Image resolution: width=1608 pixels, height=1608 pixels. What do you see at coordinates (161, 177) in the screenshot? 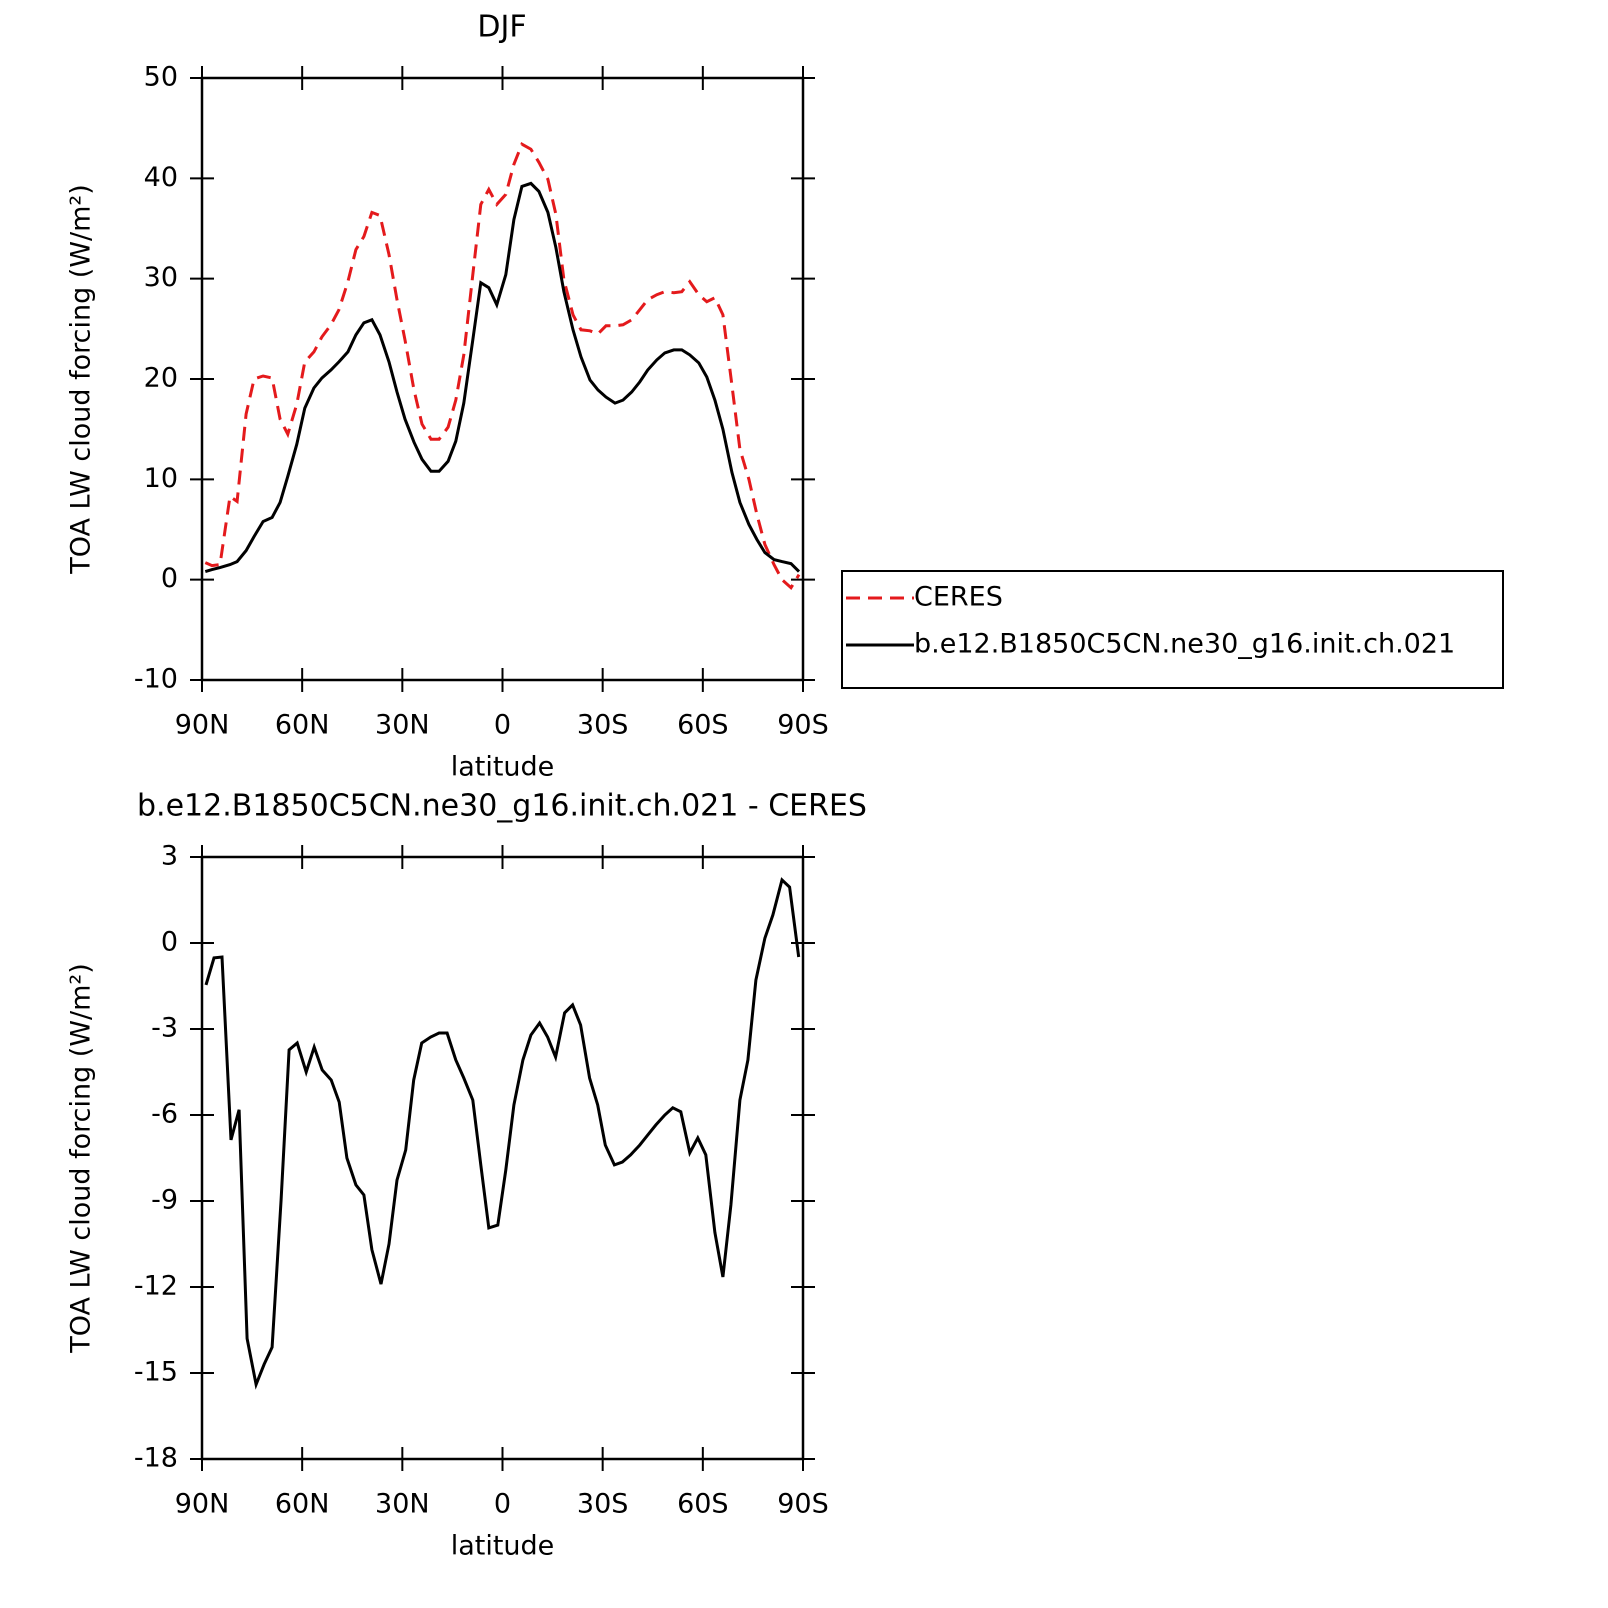
I see `y-tick-label: 40` at bounding box center [161, 177].